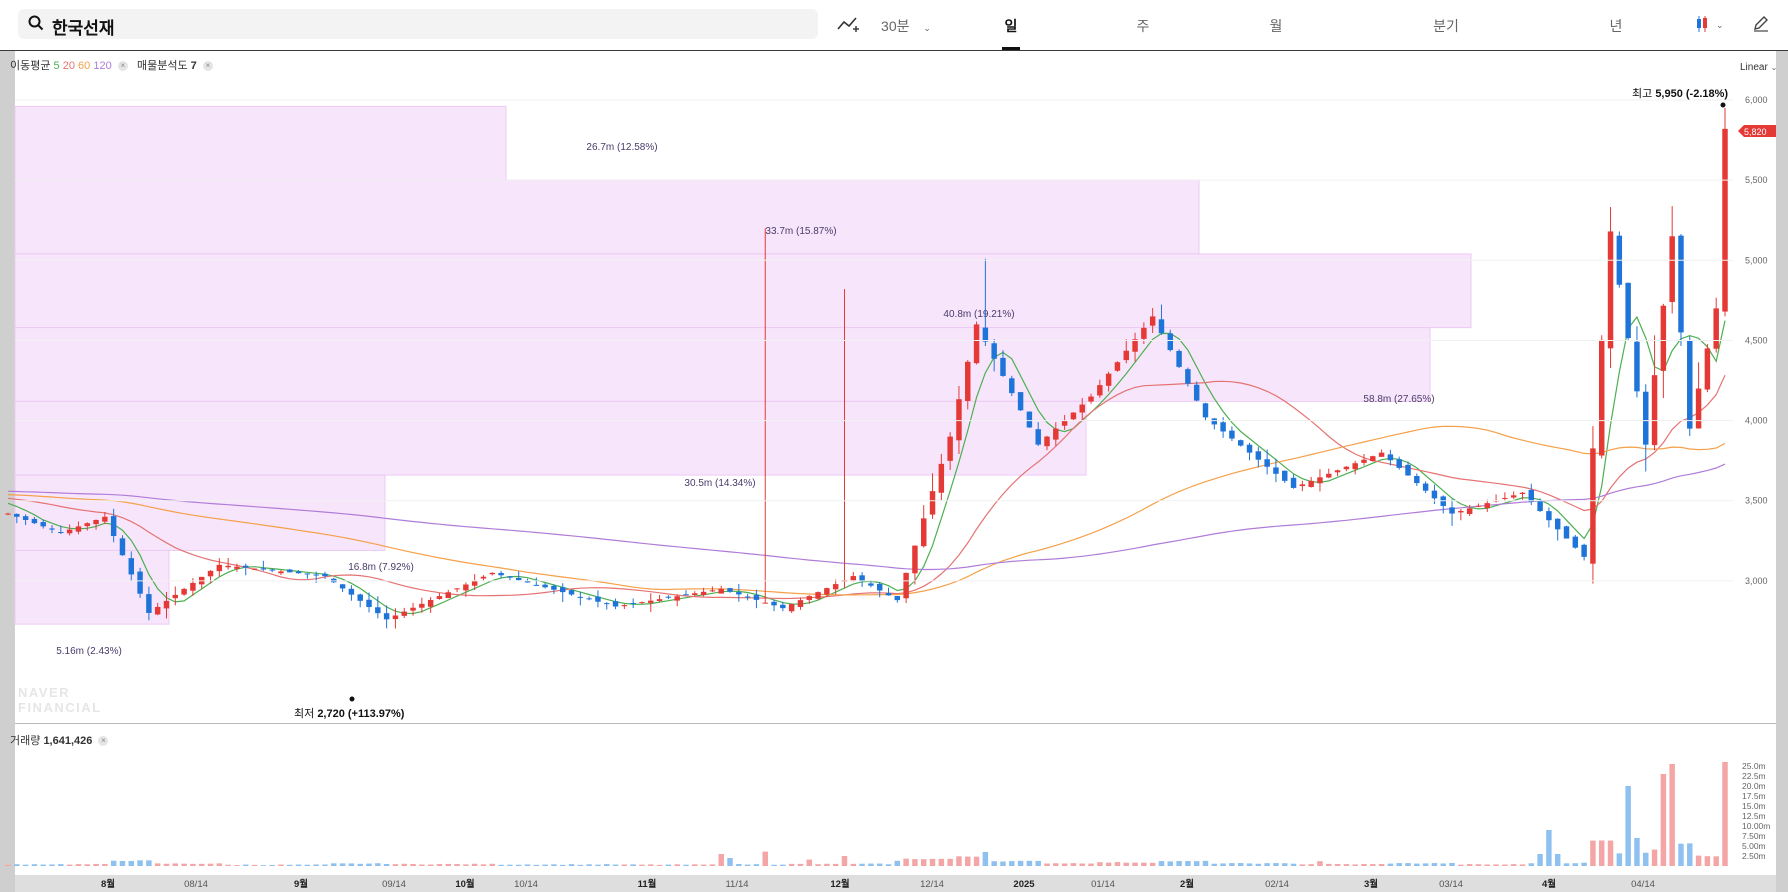 The height and width of the screenshot is (892, 1788). What do you see at coordinates (1446, 26) in the screenshot?
I see `tab-quarter: 분기` at bounding box center [1446, 26].